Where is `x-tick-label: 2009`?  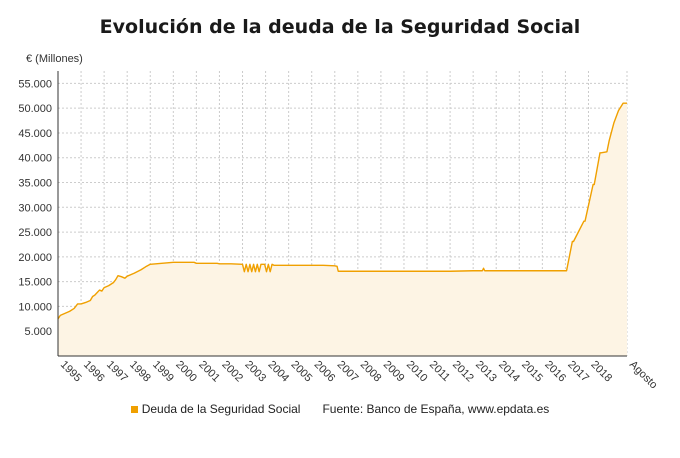 x-tick-label: 2009 is located at coordinates (394, 372).